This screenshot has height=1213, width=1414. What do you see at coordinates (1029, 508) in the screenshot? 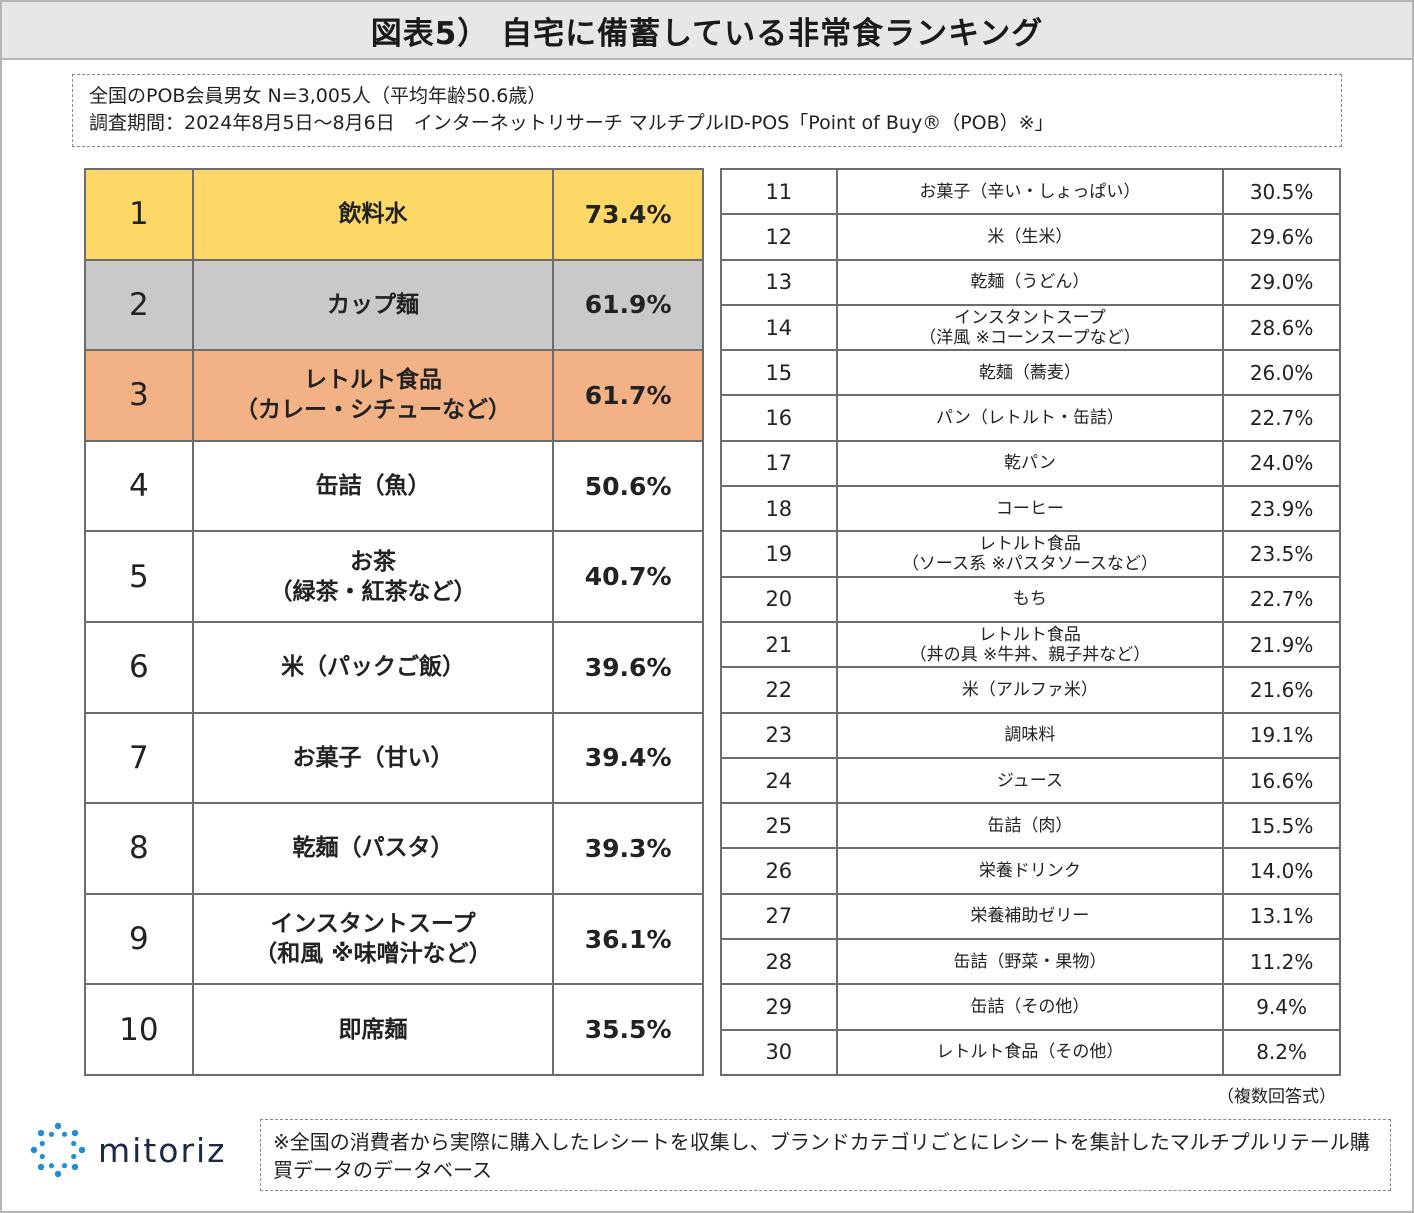
I see `item-name: コーヒー` at bounding box center [1029, 508].